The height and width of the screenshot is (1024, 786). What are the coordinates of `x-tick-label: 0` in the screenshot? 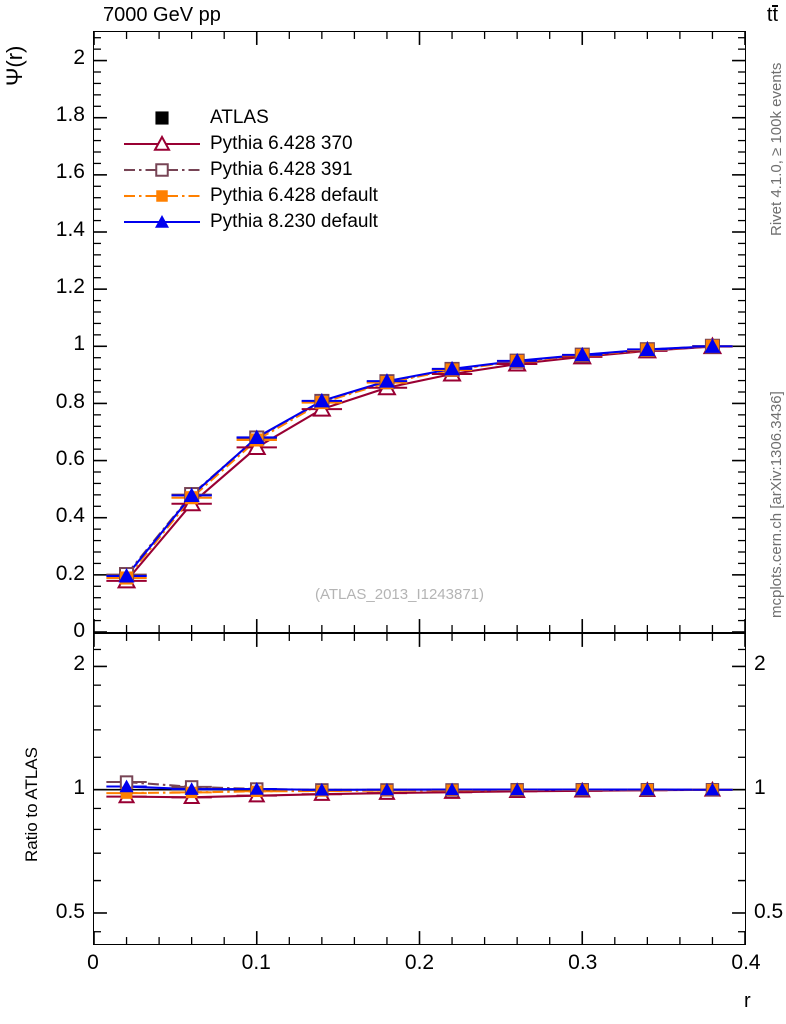 It's located at (93, 962).